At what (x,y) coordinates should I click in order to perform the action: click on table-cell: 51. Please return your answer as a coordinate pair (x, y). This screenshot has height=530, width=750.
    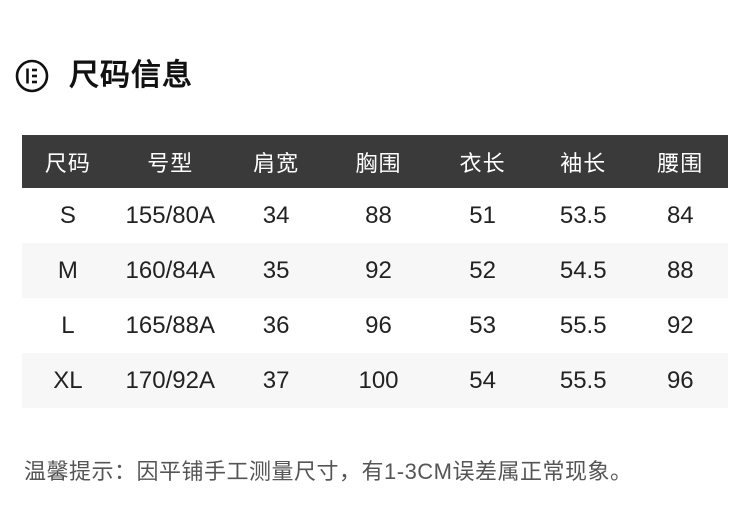
    Looking at the image, I should click on (482, 215).